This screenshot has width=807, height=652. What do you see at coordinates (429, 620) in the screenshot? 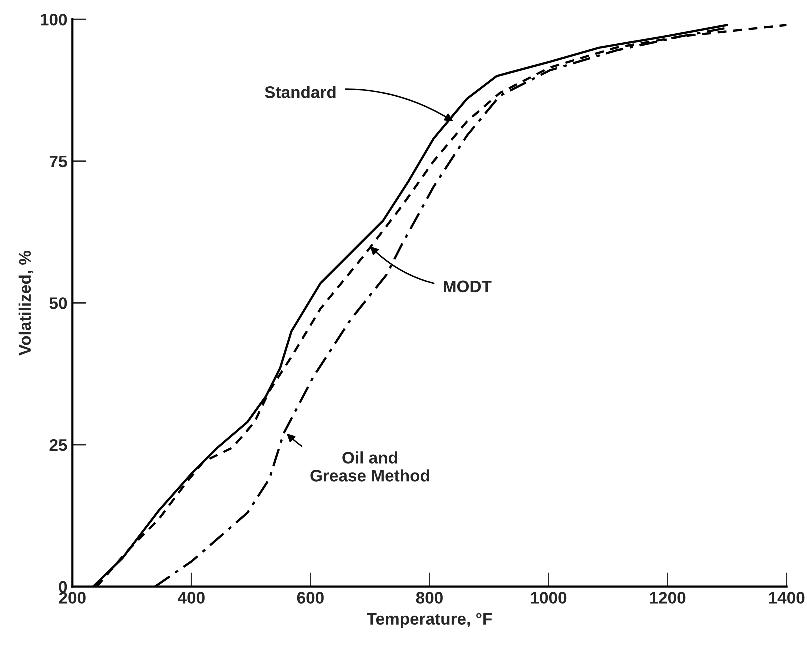
I see `x-axis-title: Temperature, °F` at bounding box center [429, 620].